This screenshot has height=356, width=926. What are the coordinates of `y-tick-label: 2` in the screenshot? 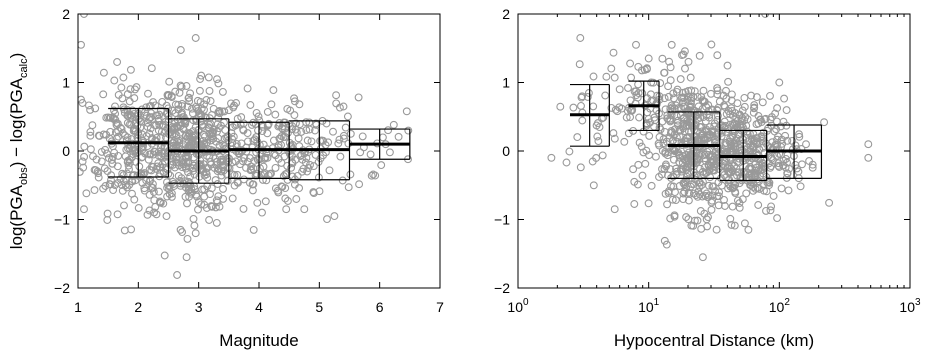 It's located at (66, 14).